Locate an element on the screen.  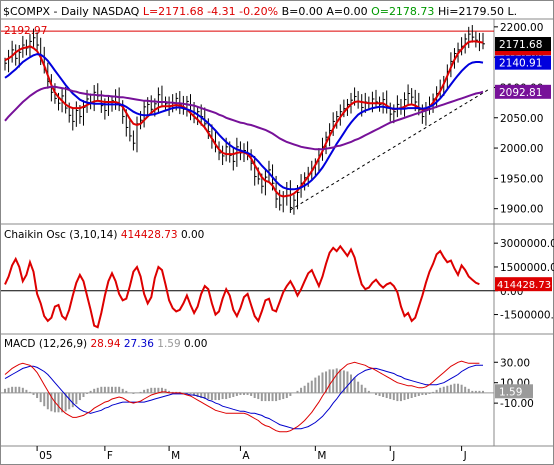
open-price: O=2178.73 is located at coordinates (402, 11).